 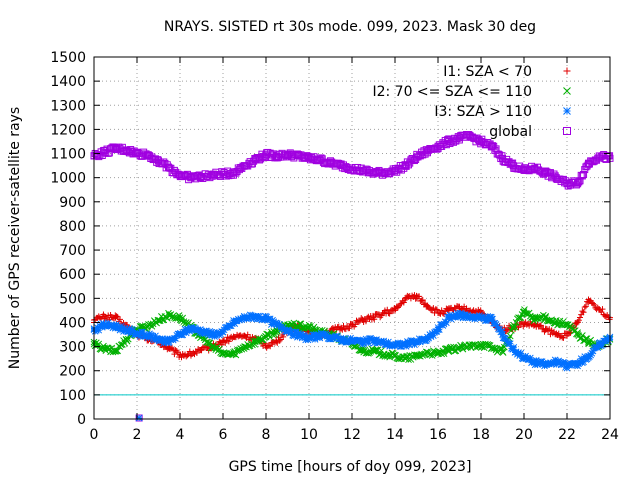 I want to click on legend-marker, so click(x=567, y=131).